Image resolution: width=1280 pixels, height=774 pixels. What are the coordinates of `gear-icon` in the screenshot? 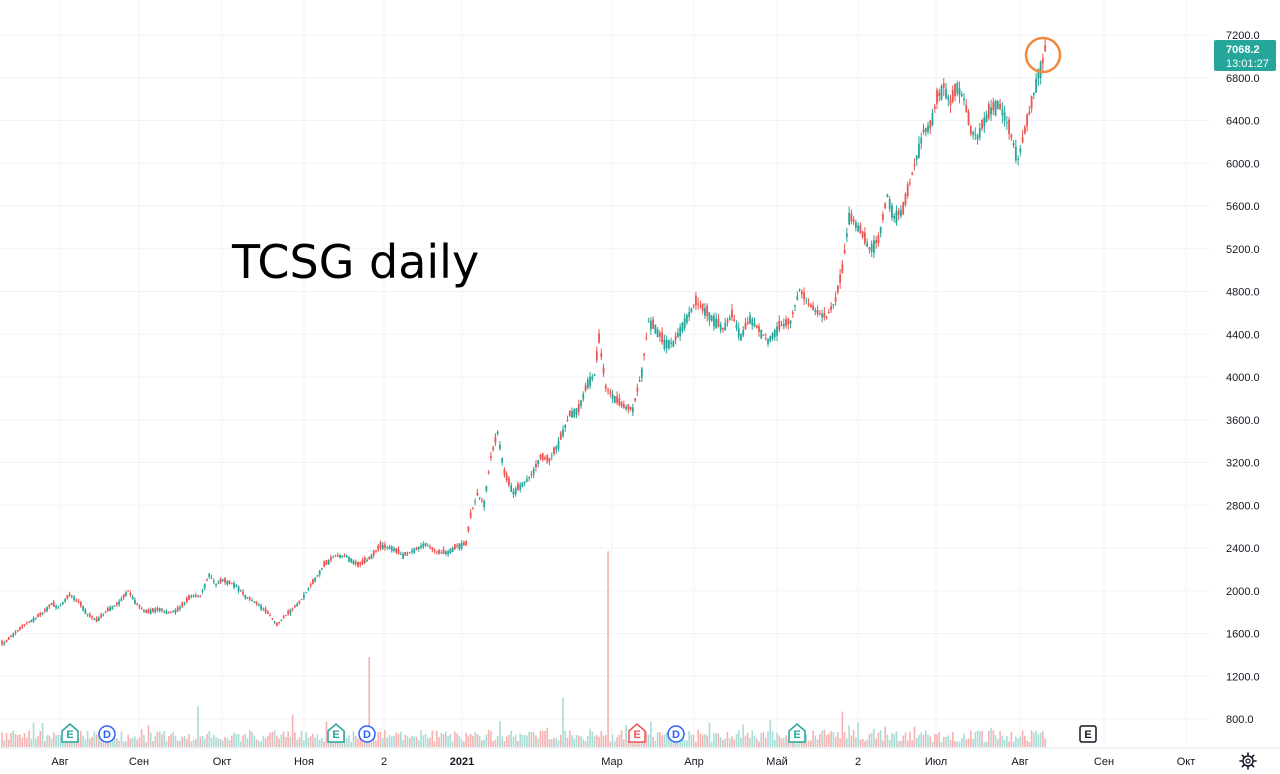 It's located at (1248, 761).